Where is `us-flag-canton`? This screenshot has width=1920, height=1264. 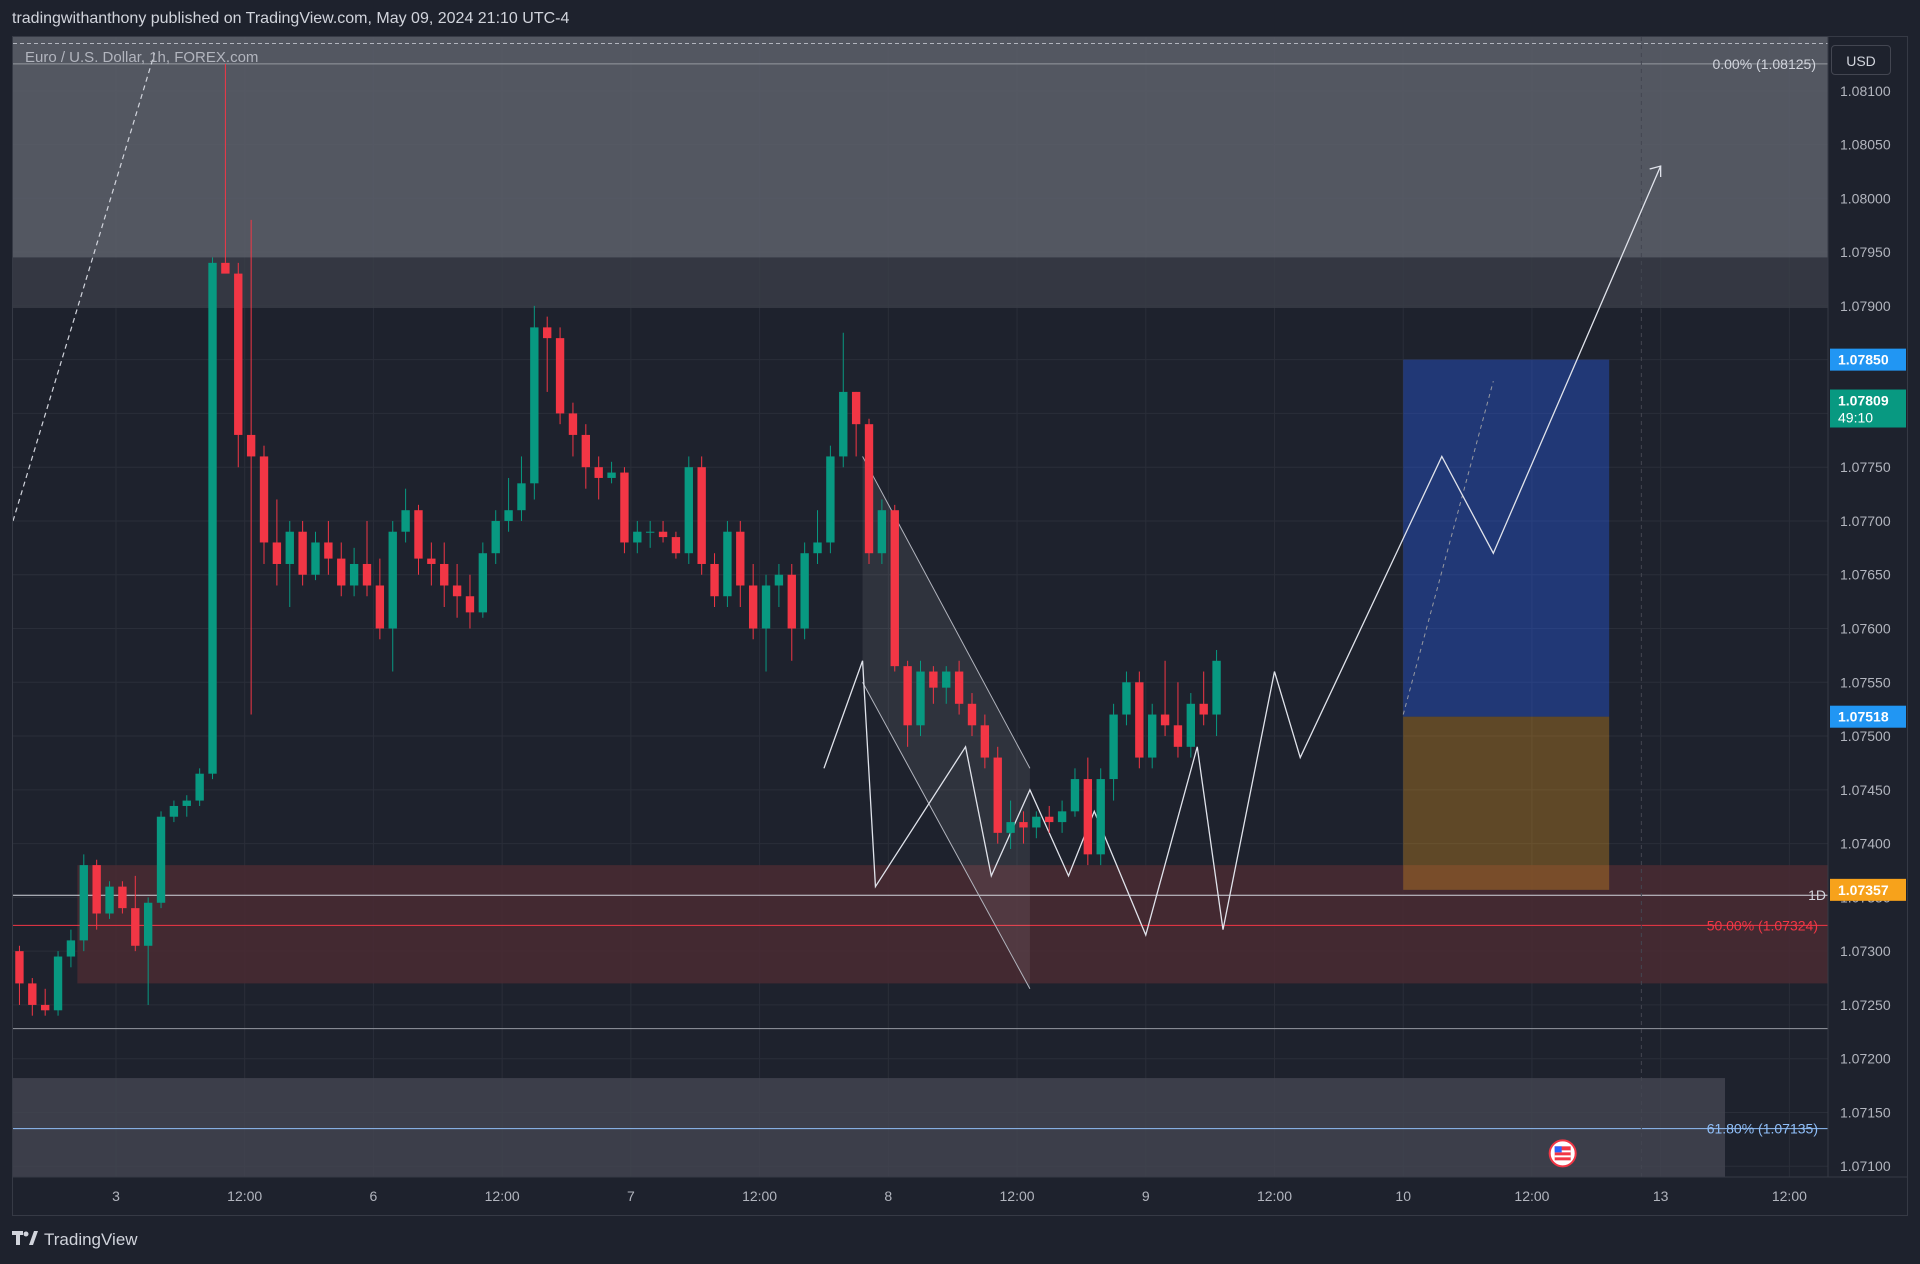
us-flag-canton is located at coordinates (1558, 1149).